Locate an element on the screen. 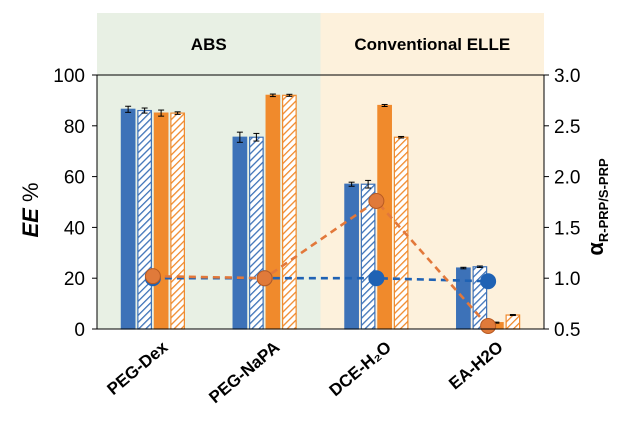  alpha-point-s0-c3 is located at coordinates (488, 281).